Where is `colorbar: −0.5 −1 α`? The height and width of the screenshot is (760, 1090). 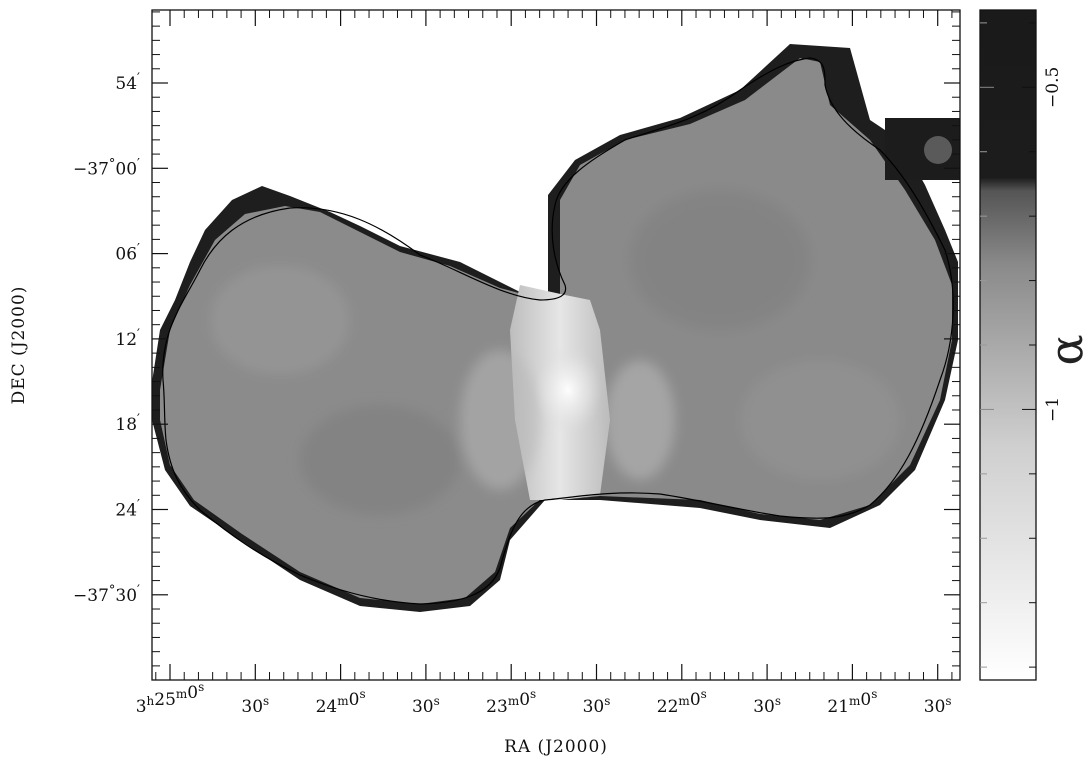 colorbar: −0.5 −1 α is located at coordinates (1034, 345).